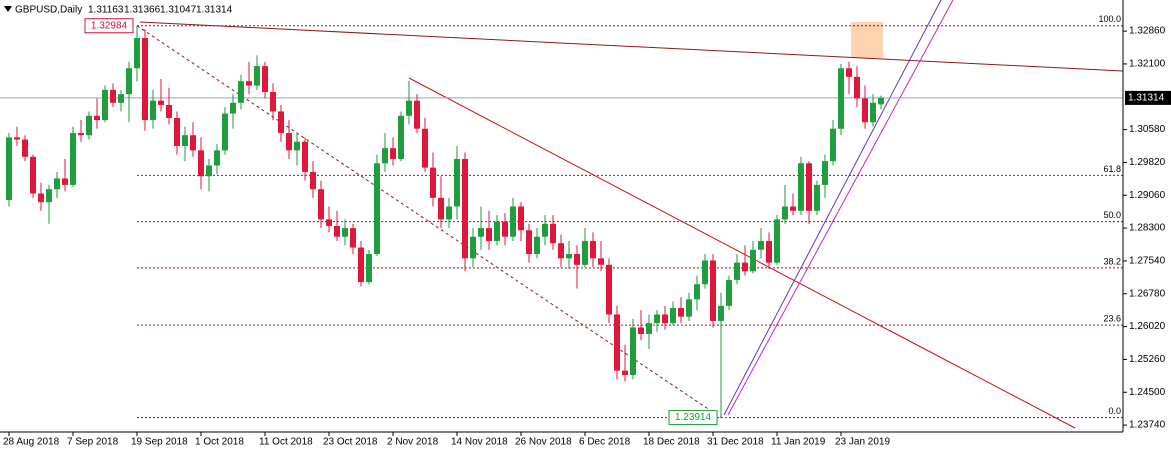  What do you see at coordinates (1147, 293) in the screenshot?
I see `y-tick-label: 1.26780` at bounding box center [1147, 293].